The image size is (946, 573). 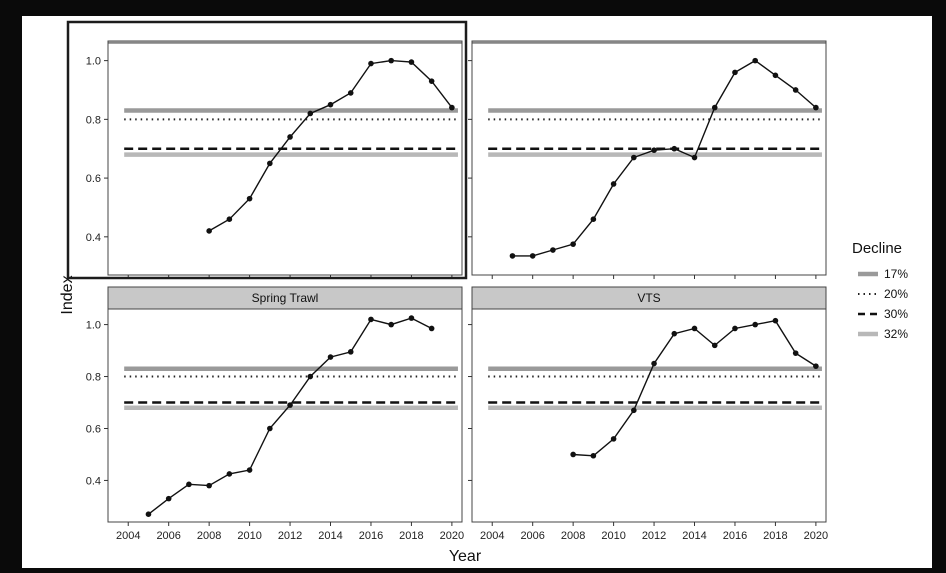 What do you see at coordinates (465, 556) in the screenshot?
I see `x-axis-label: Year` at bounding box center [465, 556].